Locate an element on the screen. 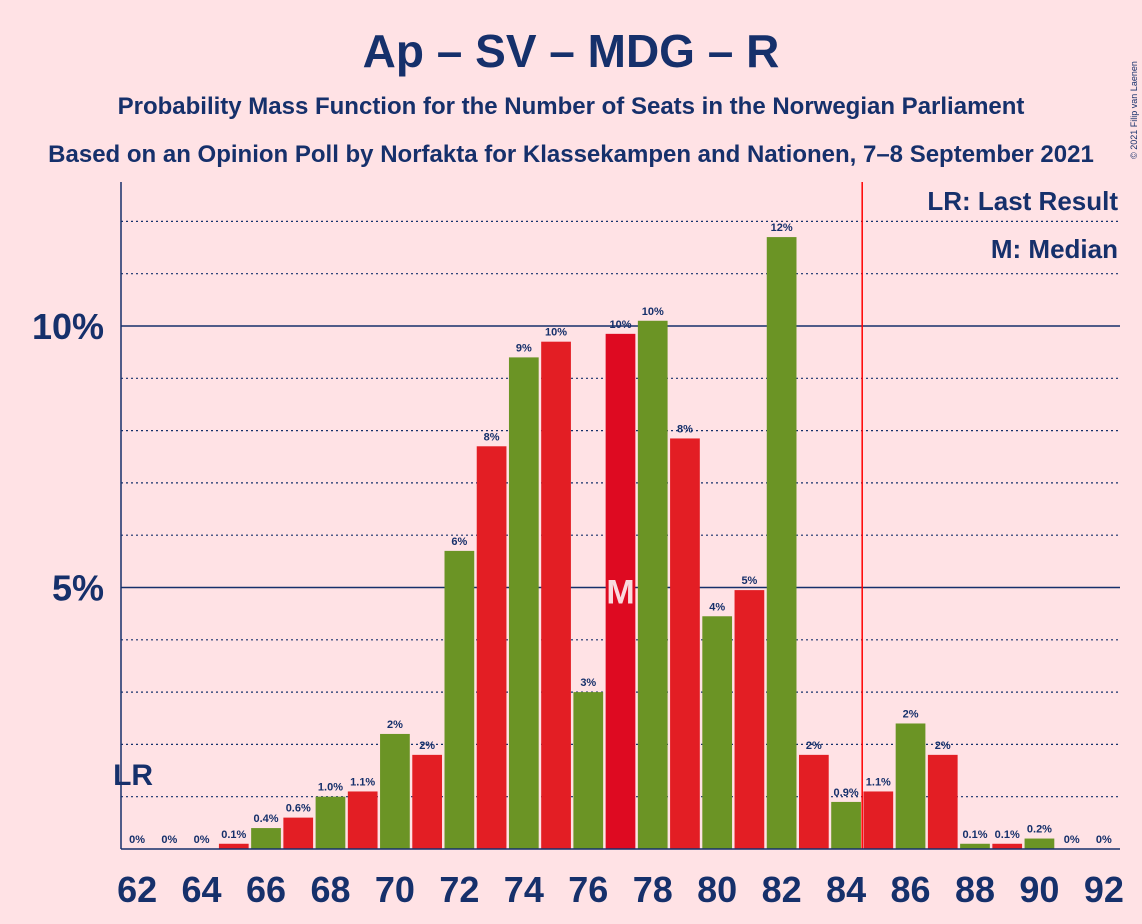 The width and height of the screenshot is (1142, 924). x-tick-label: 66 is located at coordinates (266, 889).